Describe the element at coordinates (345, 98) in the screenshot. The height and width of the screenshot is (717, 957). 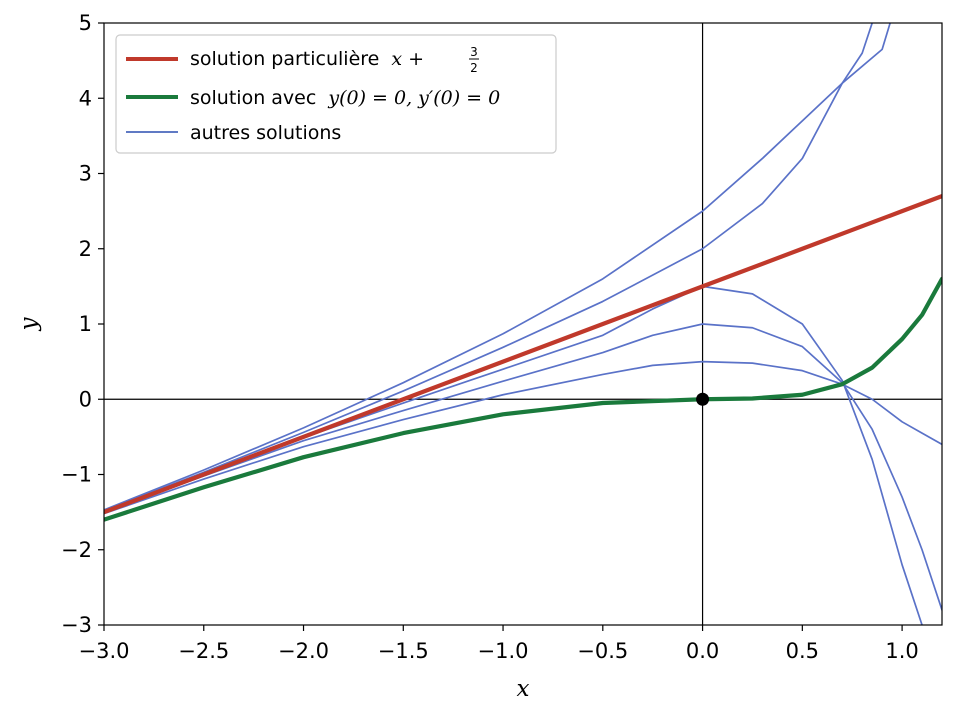
I see `legend-label-initial: solution avec y(0) = 0, y′(0) = 0` at that location.